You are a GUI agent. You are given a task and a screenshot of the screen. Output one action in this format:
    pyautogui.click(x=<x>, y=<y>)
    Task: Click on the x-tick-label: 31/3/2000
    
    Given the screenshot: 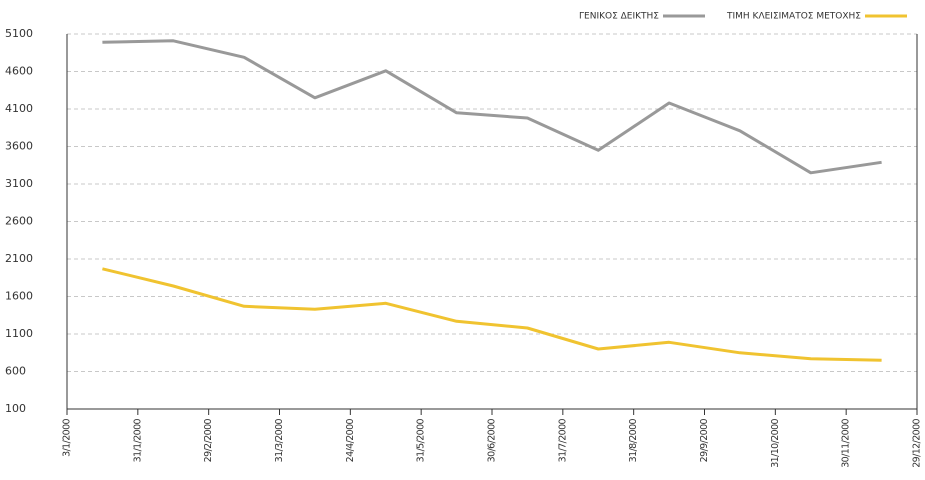 What is the action you would take?
    pyautogui.click(x=279, y=440)
    